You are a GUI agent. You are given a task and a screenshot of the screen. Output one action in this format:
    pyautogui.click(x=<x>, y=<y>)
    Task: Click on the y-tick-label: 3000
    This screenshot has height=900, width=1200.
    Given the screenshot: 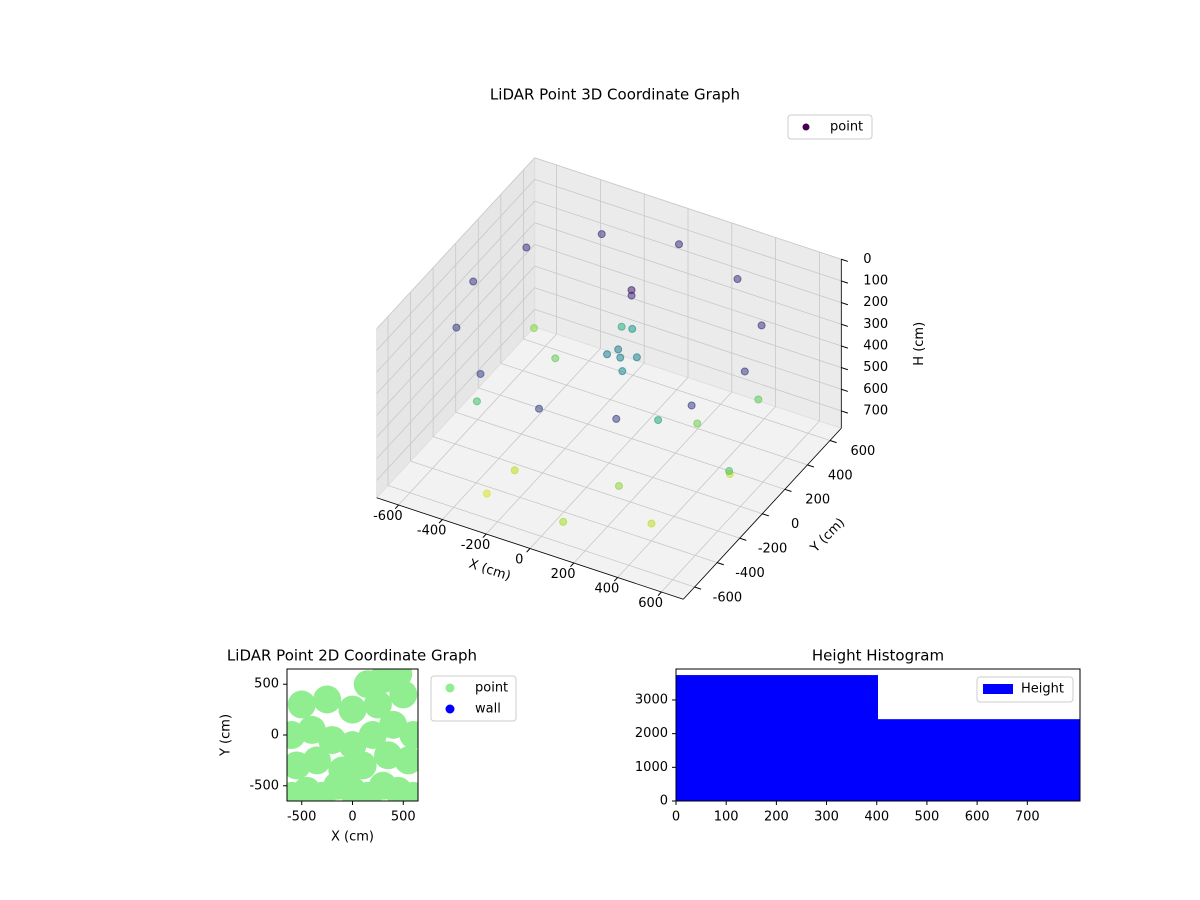 What is the action you would take?
    pyautogui.click(x=651, y=699)
    